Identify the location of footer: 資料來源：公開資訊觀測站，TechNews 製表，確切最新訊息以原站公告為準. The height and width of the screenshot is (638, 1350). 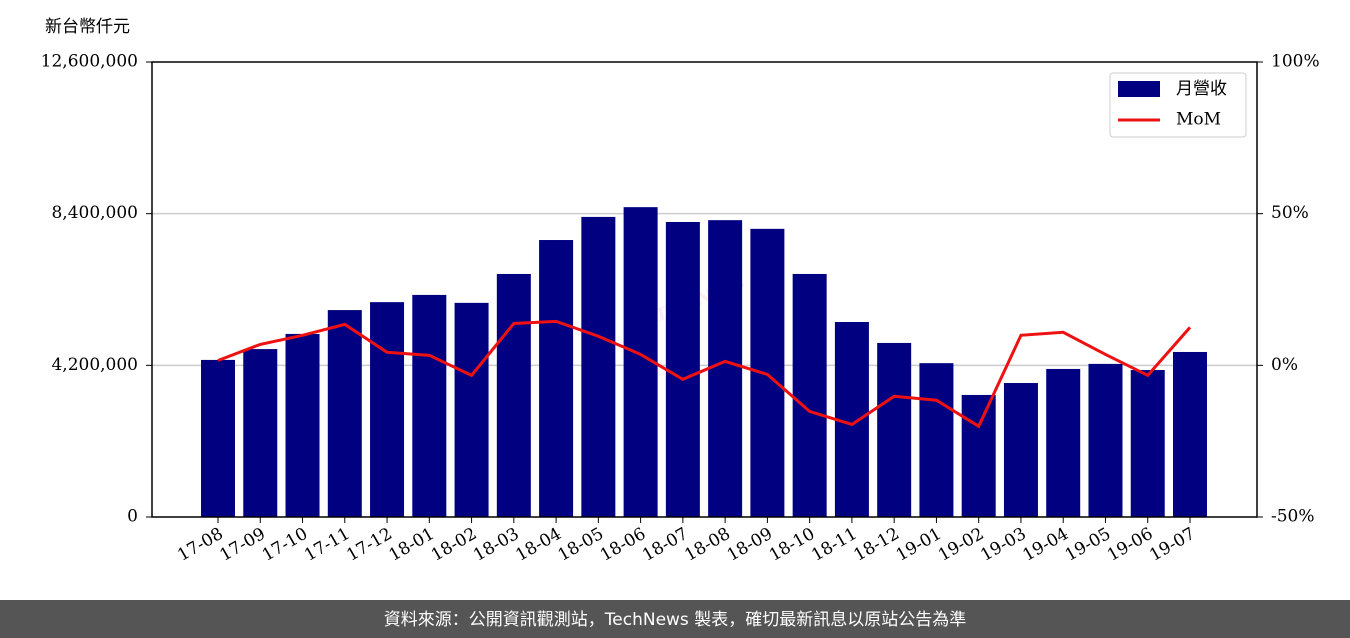
(675, 620).